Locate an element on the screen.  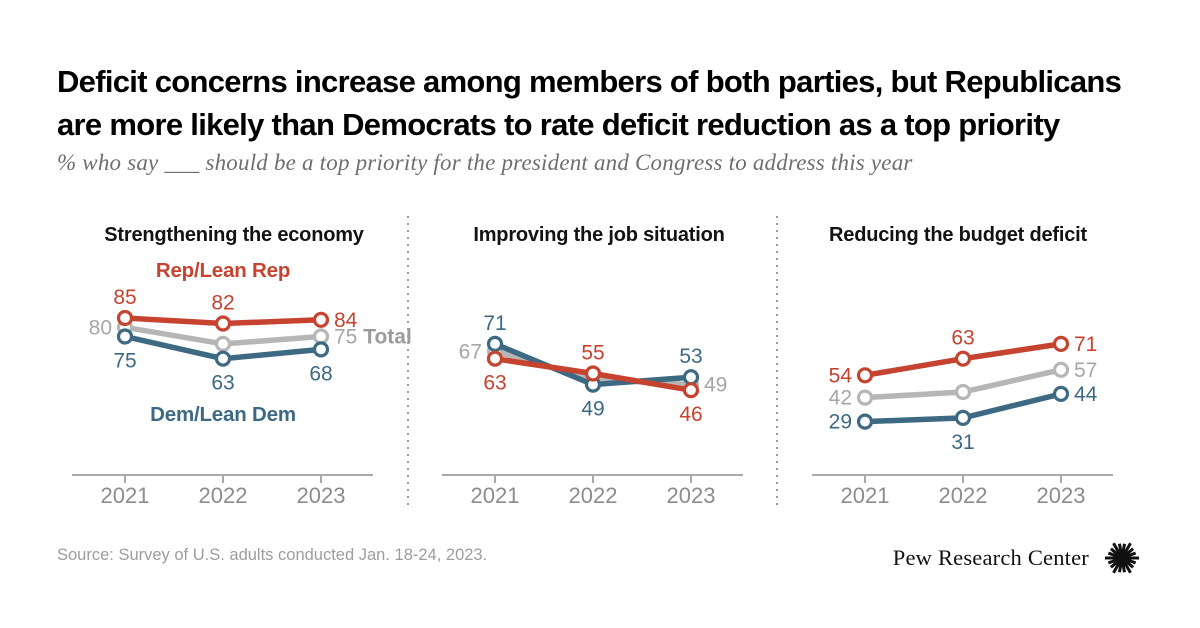
value-label-rep-2021: 85 is located at coordinates (124, 297).